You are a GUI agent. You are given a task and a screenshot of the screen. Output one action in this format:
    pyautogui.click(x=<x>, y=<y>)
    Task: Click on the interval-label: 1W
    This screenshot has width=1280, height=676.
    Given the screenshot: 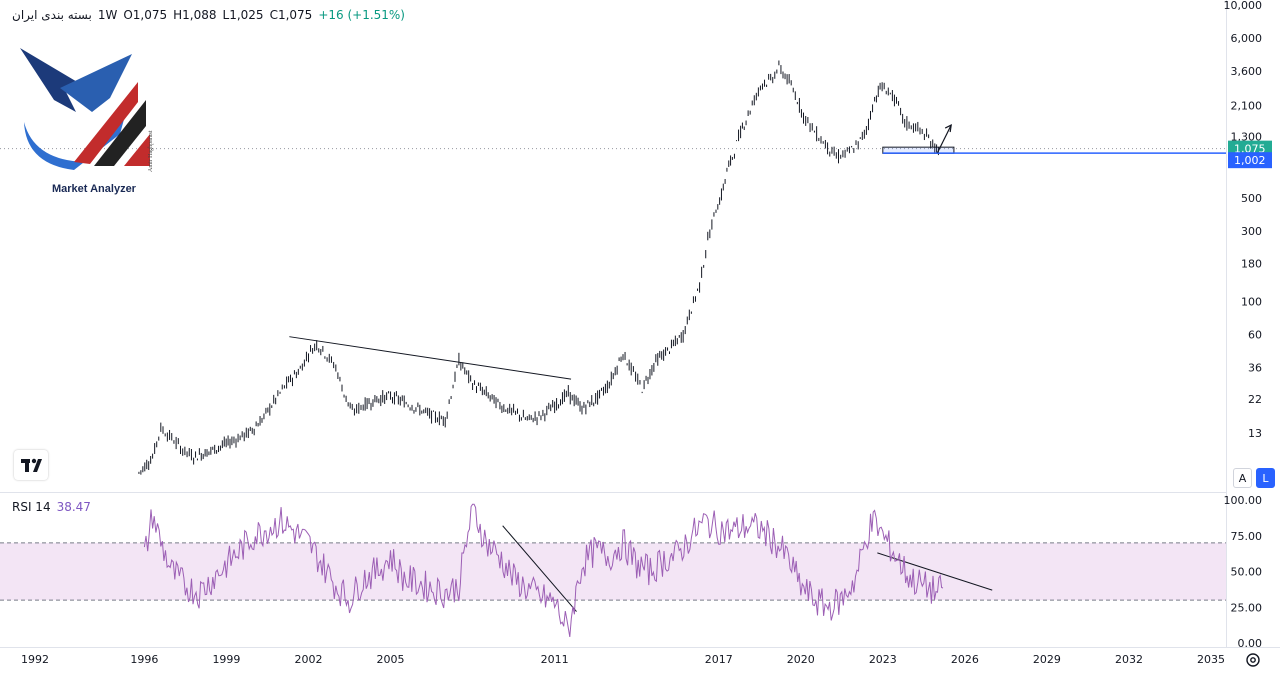 What is the action you would take?
    pyautogui.click(x=107, y=15)
    